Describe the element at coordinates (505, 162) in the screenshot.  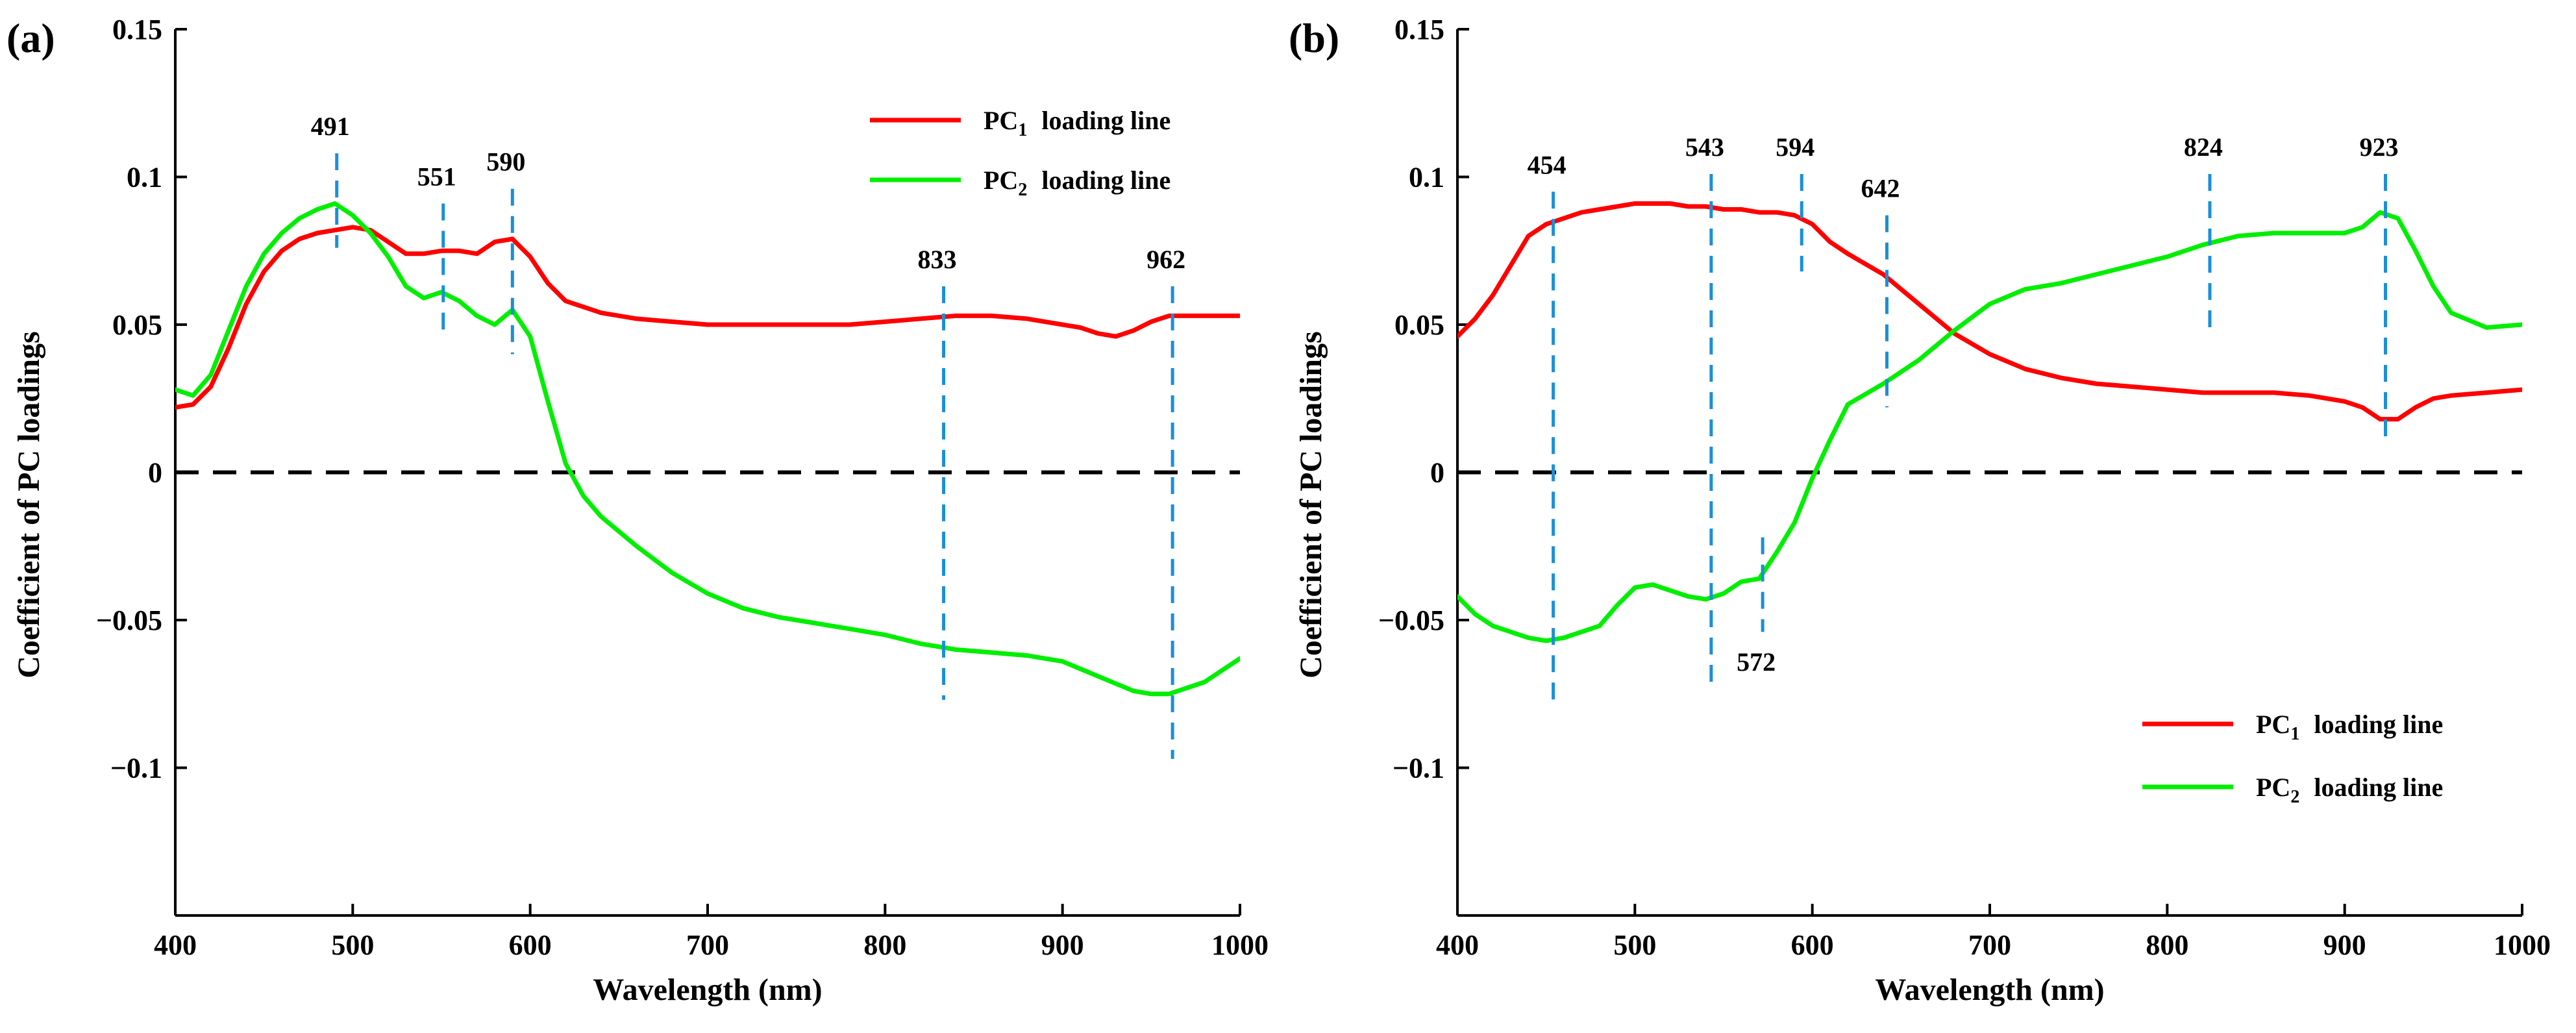
I see `annotation-label-590: 590` at that location.